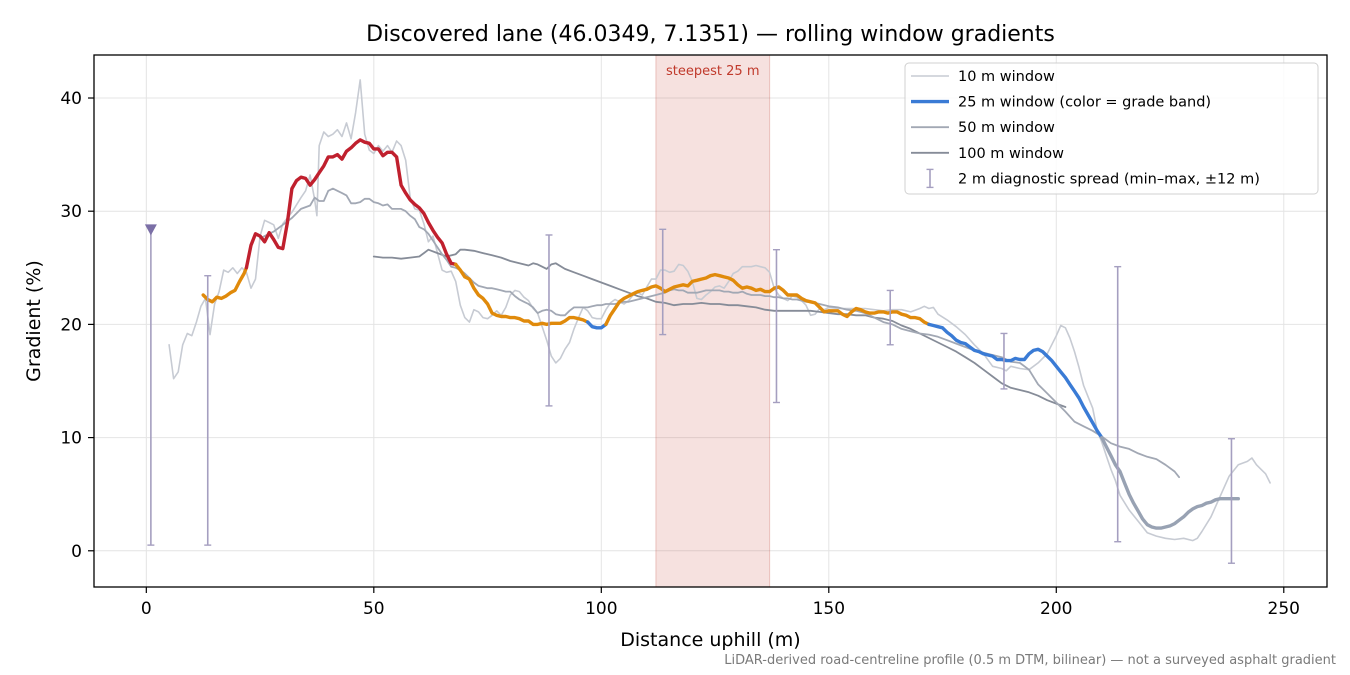  I want to click on legend-label: 10 m window, so click(1006, 77).